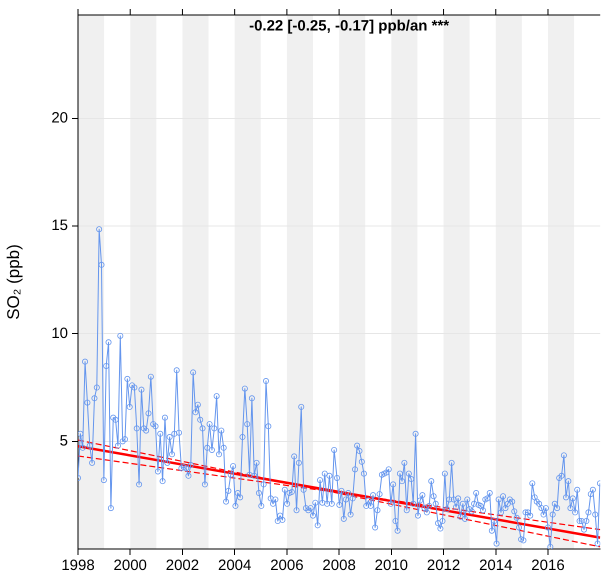 The height and width of the screenshot is (579, 605). I want to click on y-axis-title: SO₂ (ppb), so click(13, 282).